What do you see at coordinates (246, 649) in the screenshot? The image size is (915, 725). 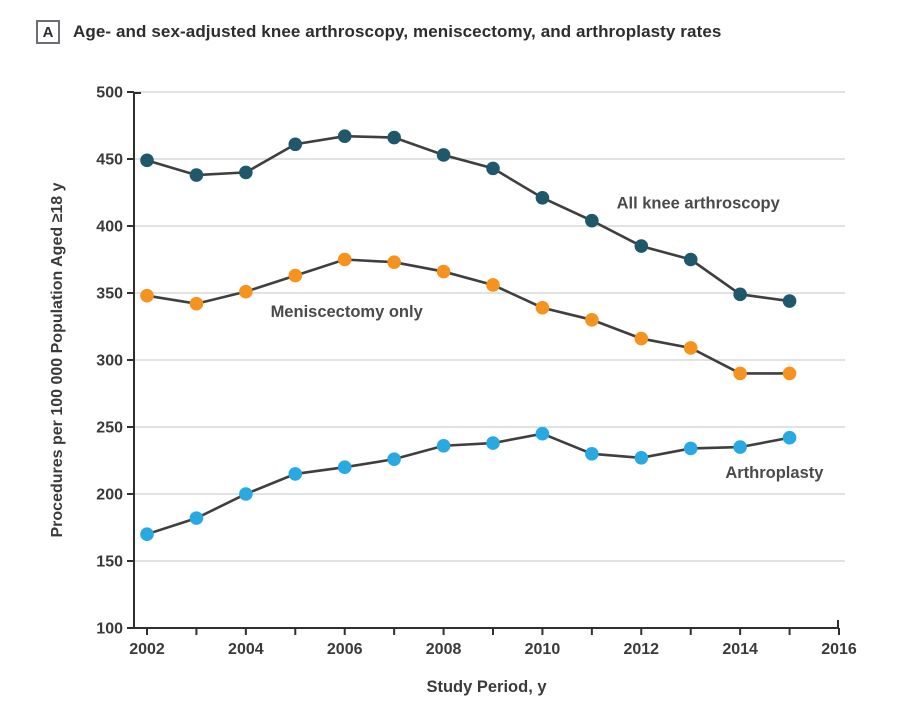 I see `x-tick-label-2004: 2004` at bounding box center [246, 649].